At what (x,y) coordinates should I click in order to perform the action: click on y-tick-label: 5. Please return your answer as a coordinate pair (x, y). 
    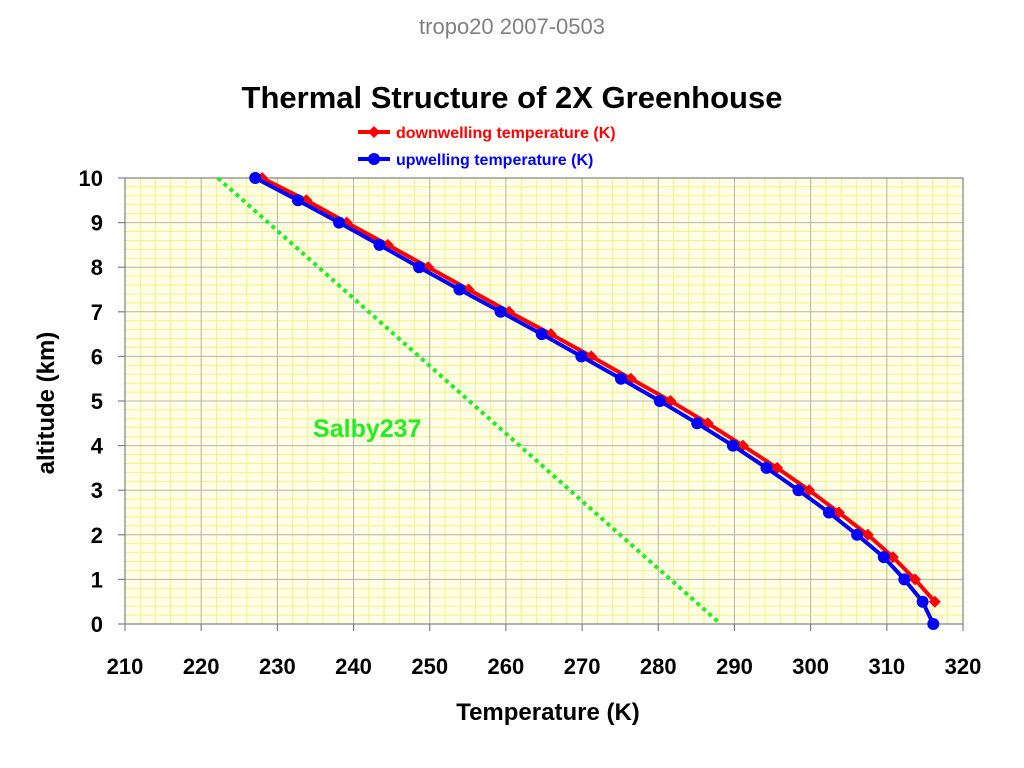
    Looking at the image, I should click on (97, 401).